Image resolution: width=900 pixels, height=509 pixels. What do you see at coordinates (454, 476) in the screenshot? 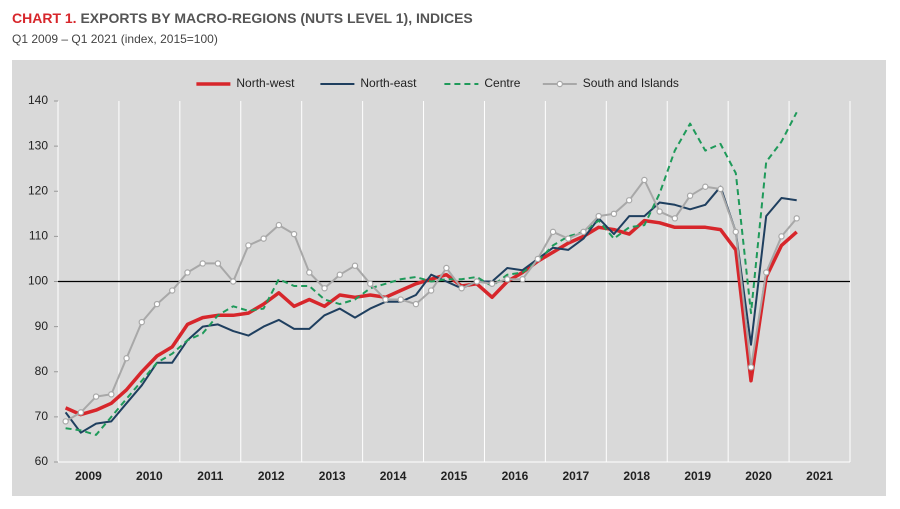
I see `x-tick-label: 2015` at bounding box center [454, 476].